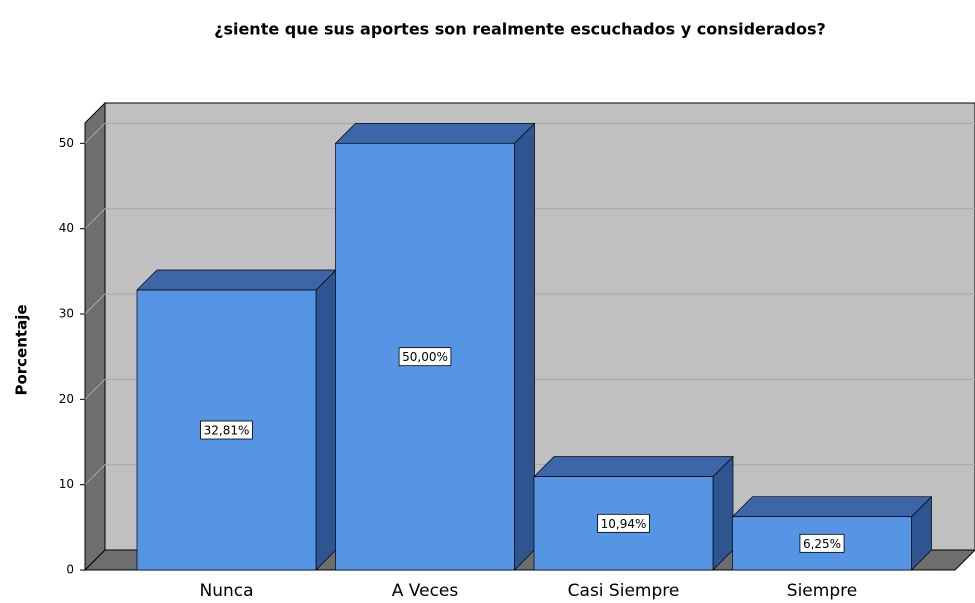 This screenshot has height=603, width=975. Describe the element at coordinates (95, 336) in the screenshot. I see `side-wall` at that location.